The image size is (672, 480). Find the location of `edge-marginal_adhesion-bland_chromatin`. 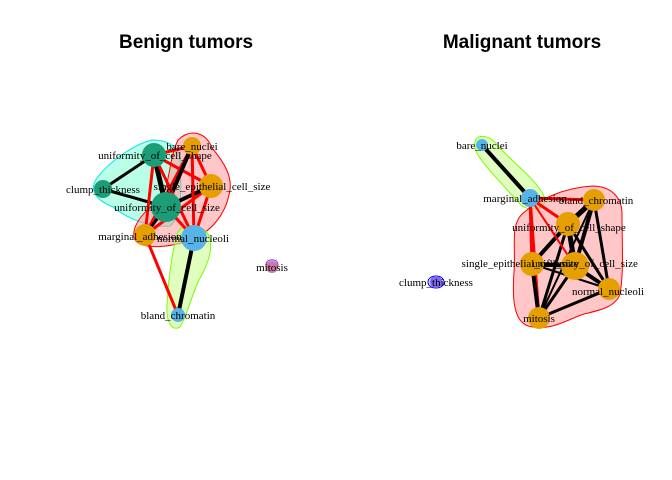

edge-marginal_adhesion-bland_chromatin is located at coordinates (161, 275).